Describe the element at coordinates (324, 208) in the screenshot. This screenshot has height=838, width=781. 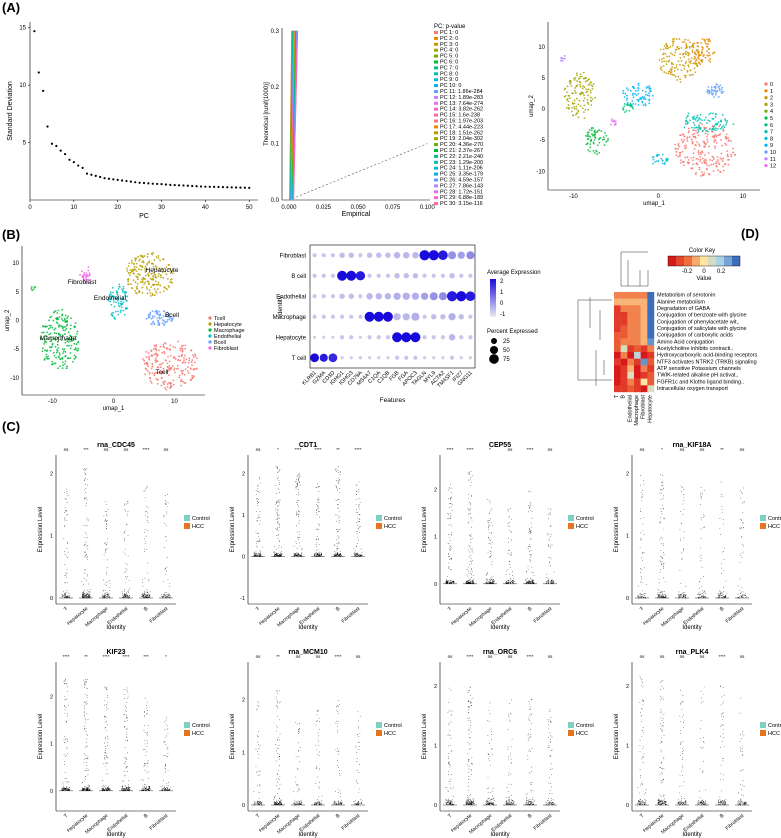
I see `jackstraw-x-tick-label: 0.025` at that location.